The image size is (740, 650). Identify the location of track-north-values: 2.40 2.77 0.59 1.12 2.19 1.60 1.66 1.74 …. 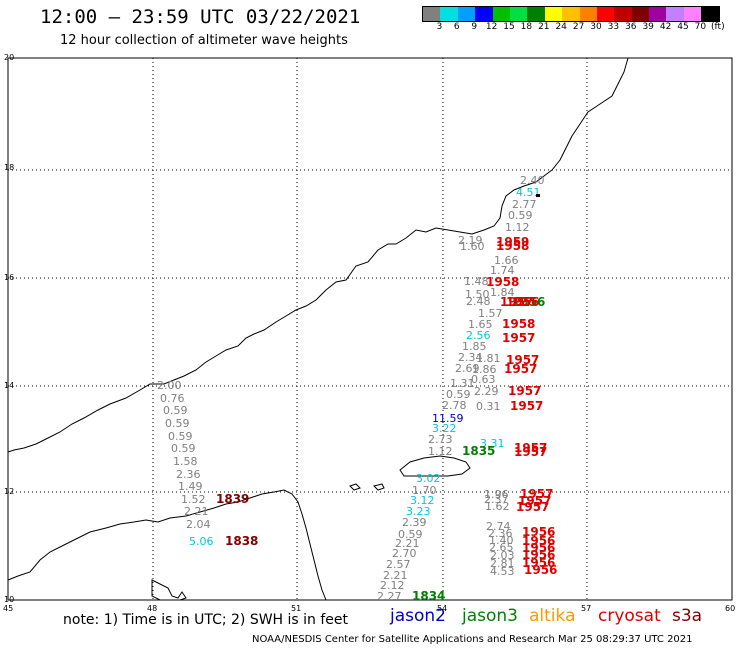
(486, 316).